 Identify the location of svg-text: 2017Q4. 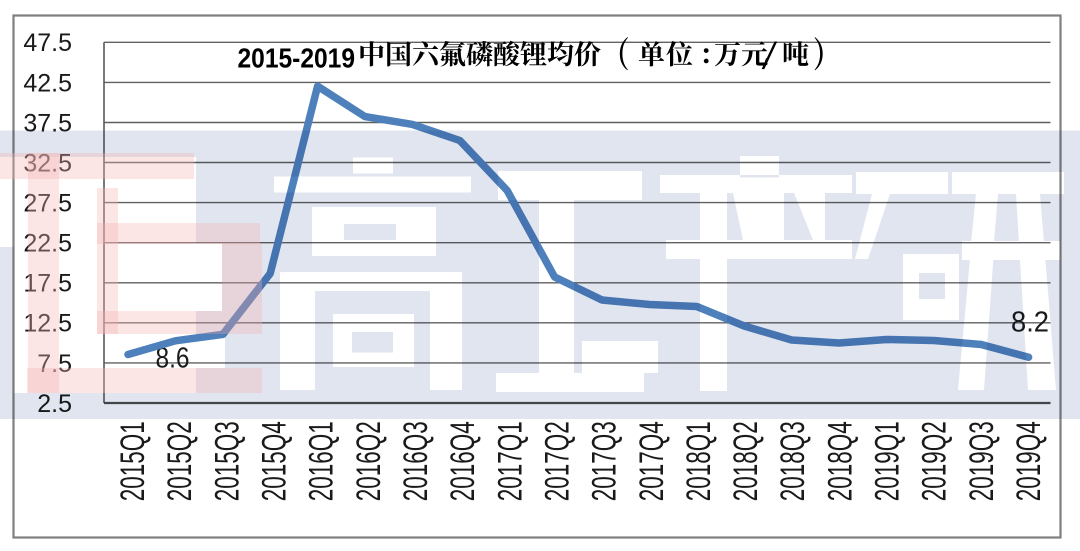
(652, 461).